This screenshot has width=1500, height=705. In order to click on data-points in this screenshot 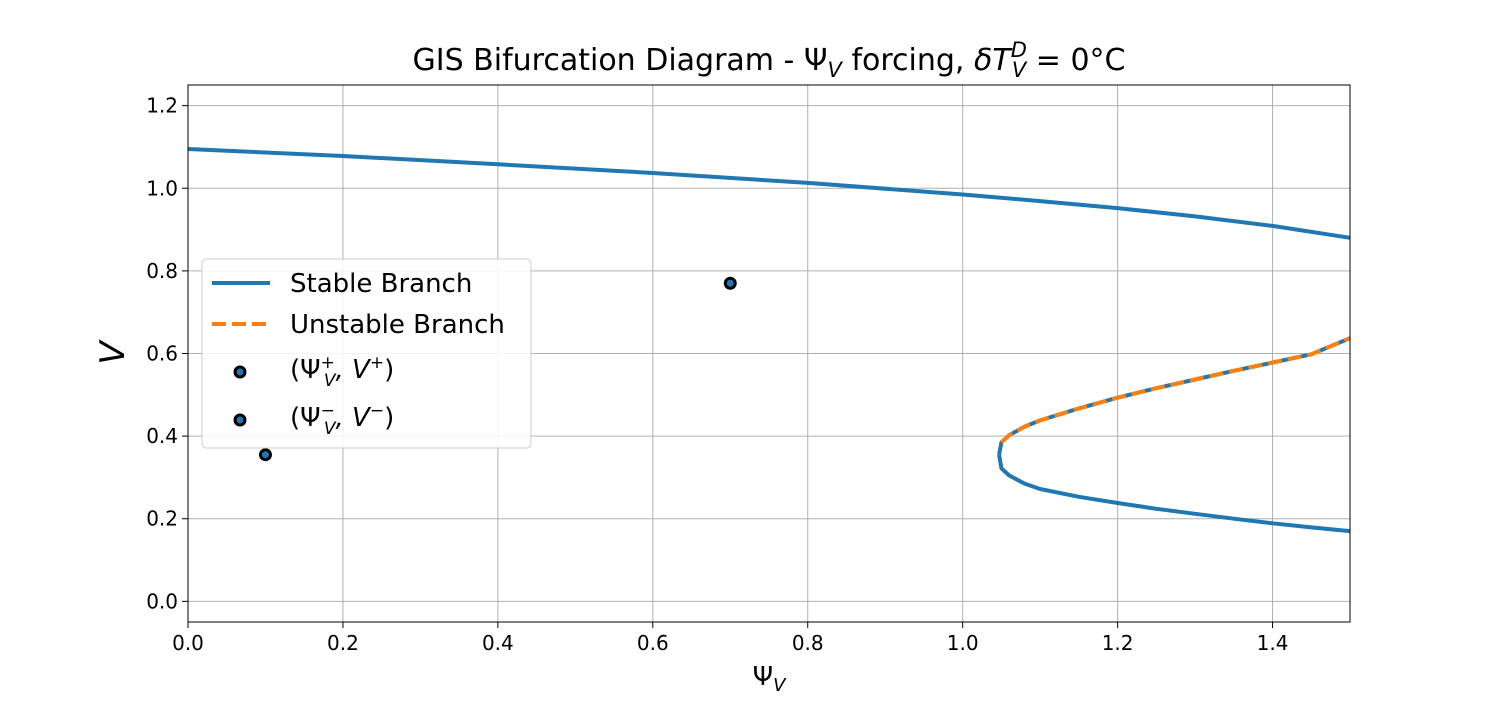, I will do `click(497, 369)`.